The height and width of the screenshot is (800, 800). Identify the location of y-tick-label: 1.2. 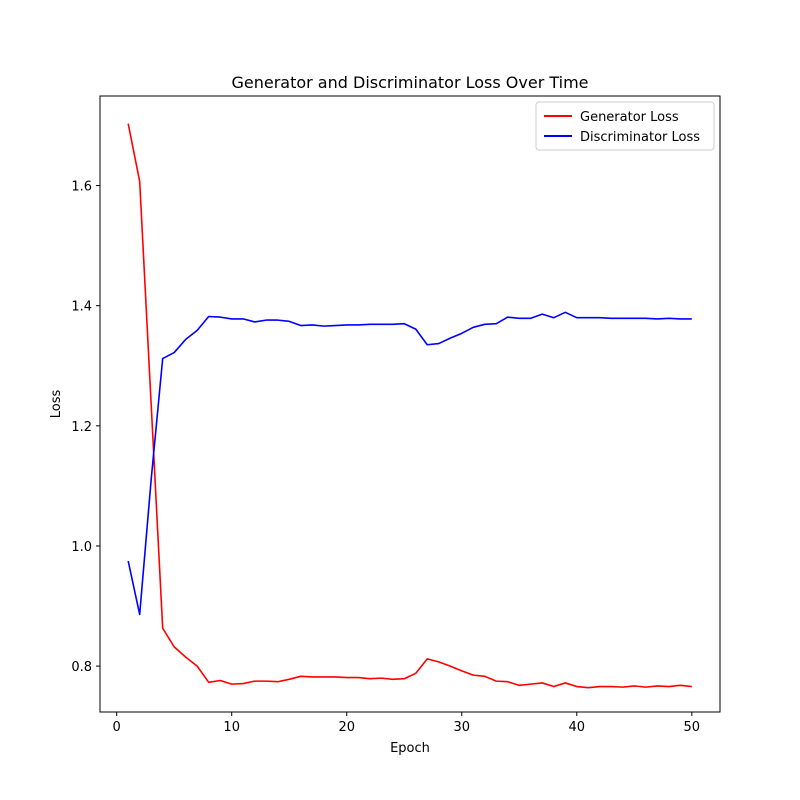
(81, 427).